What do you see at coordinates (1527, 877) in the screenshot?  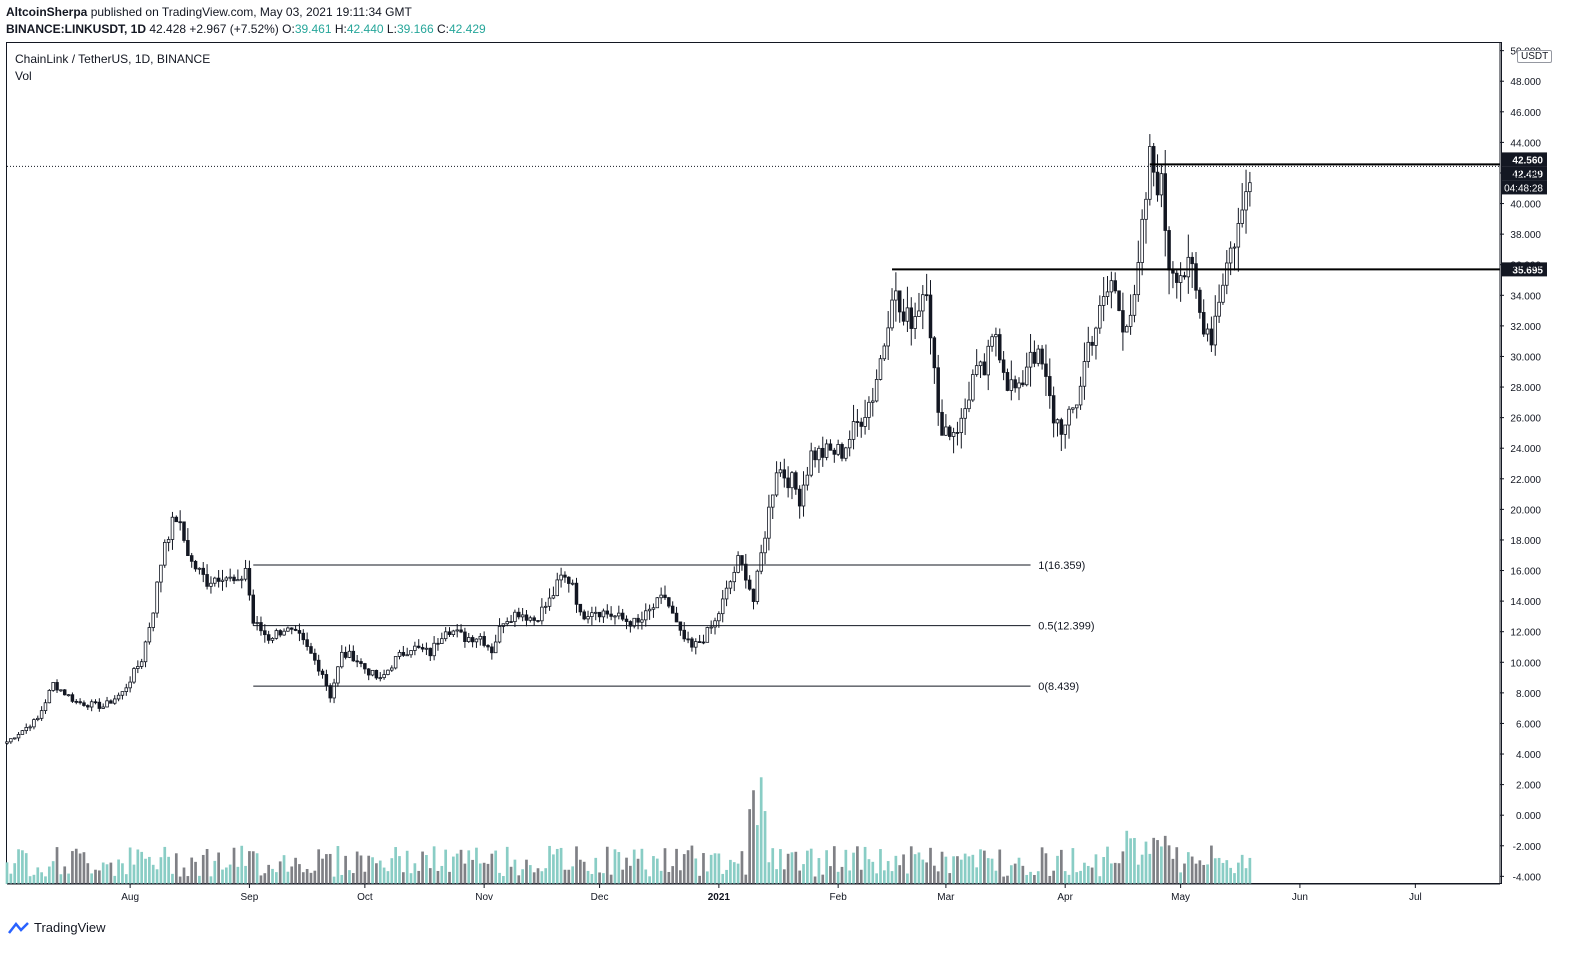 I see `y-tick-label: -4.000` at bounding box center [1527, 877].